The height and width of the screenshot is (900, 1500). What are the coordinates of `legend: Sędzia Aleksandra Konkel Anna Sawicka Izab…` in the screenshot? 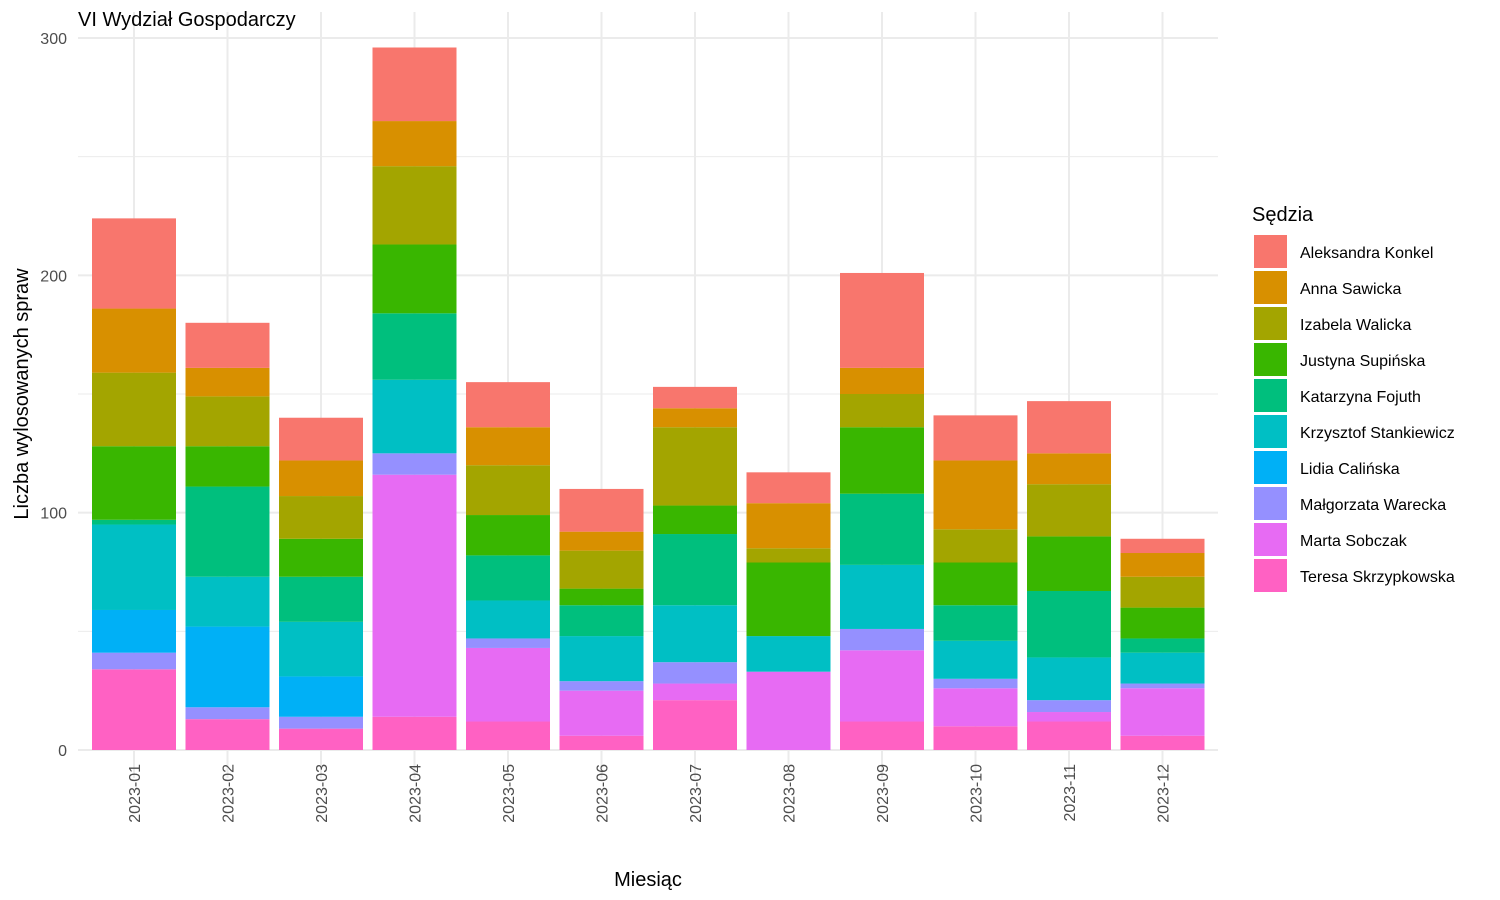 It's located at (1353, 398).